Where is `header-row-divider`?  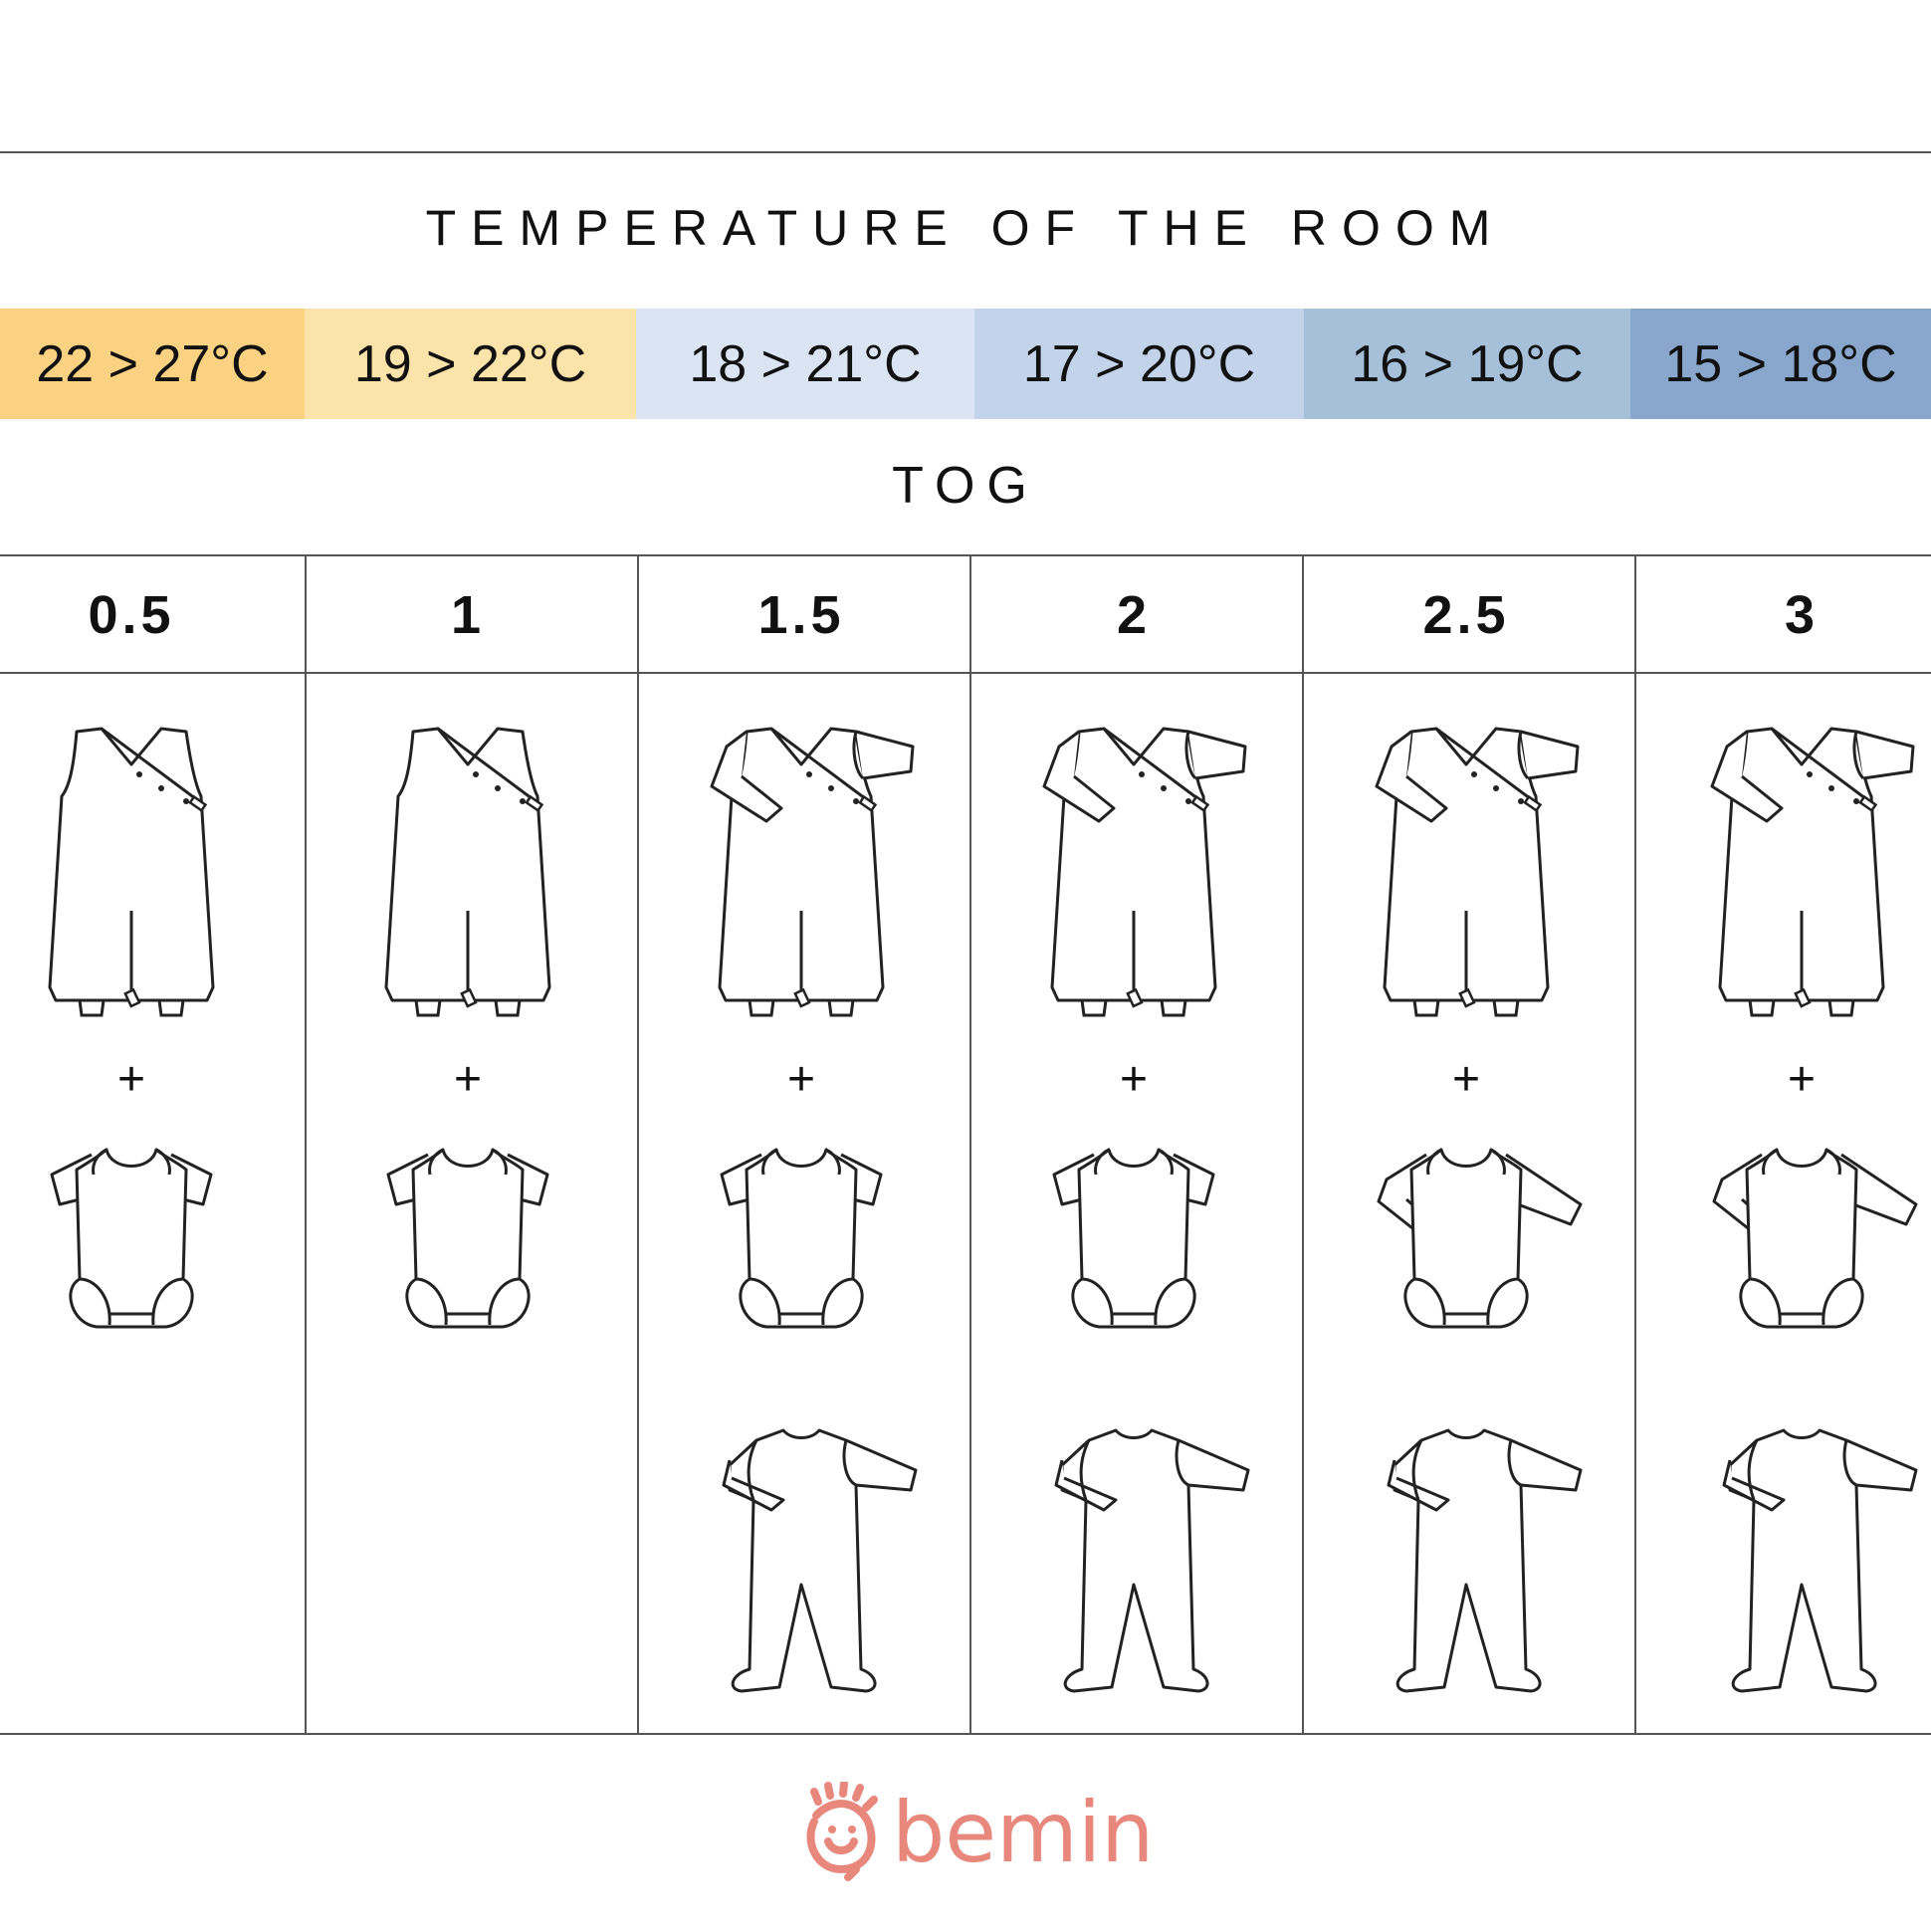
header-row-divider is located at coordinates (966, 673).